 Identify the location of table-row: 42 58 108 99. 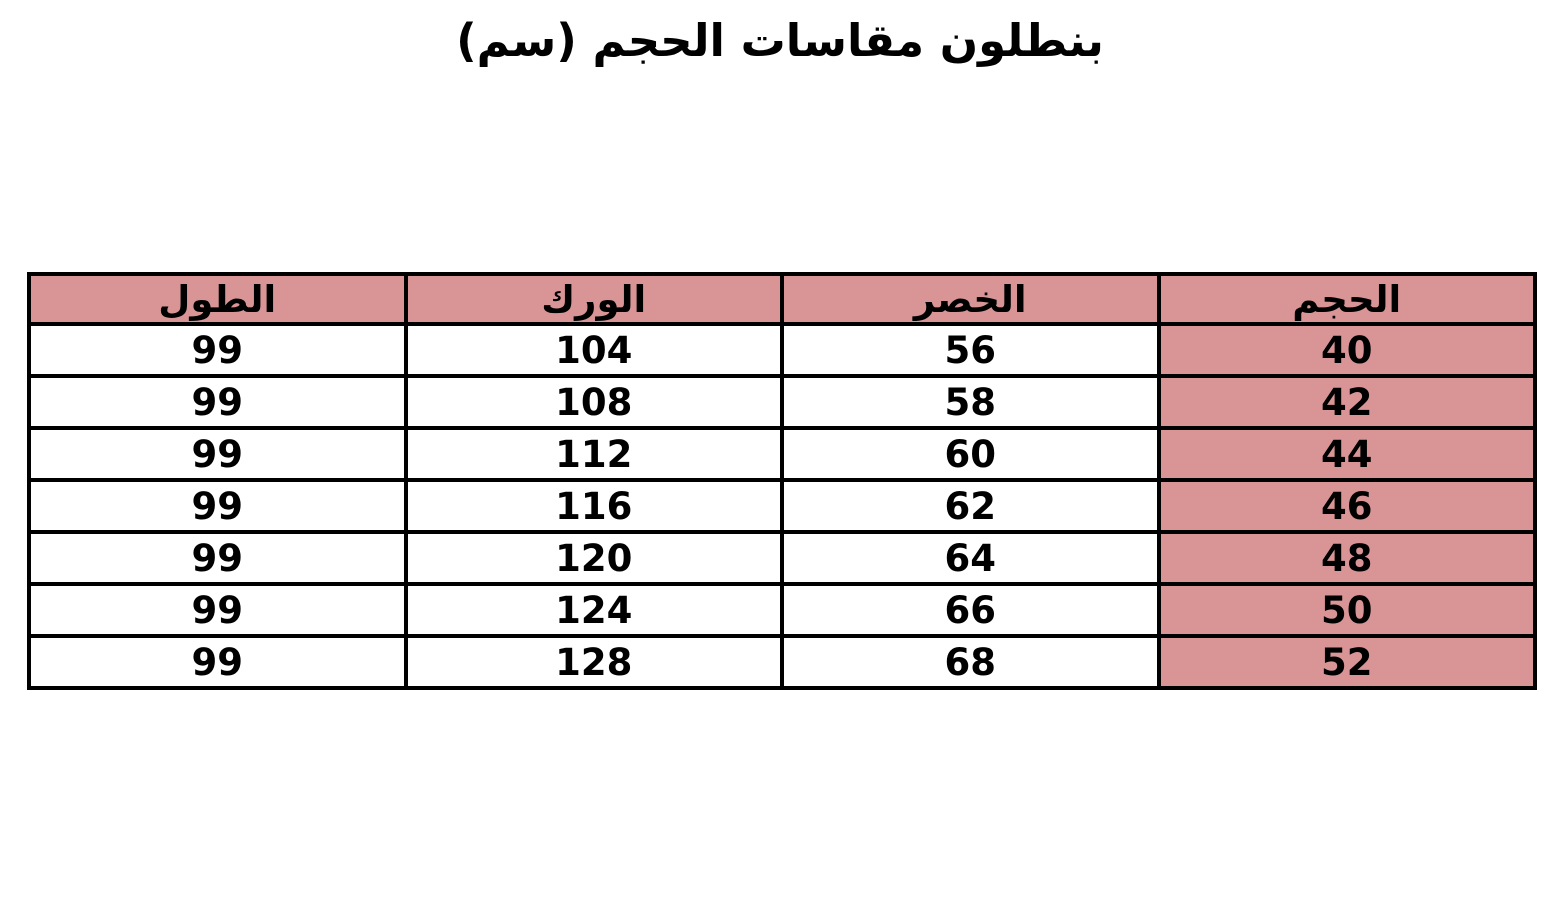
(782, 402).